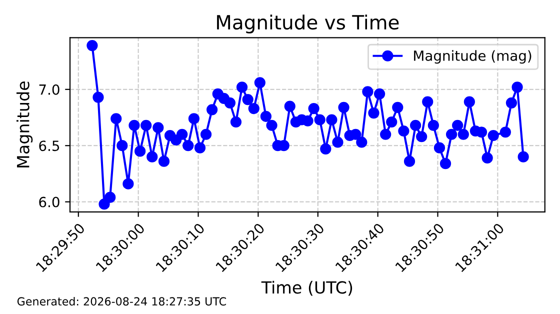  Describe the element at coordinates (473, 57) in the screenshot. I see `legend-label: Magnitude (mag)` at that location.